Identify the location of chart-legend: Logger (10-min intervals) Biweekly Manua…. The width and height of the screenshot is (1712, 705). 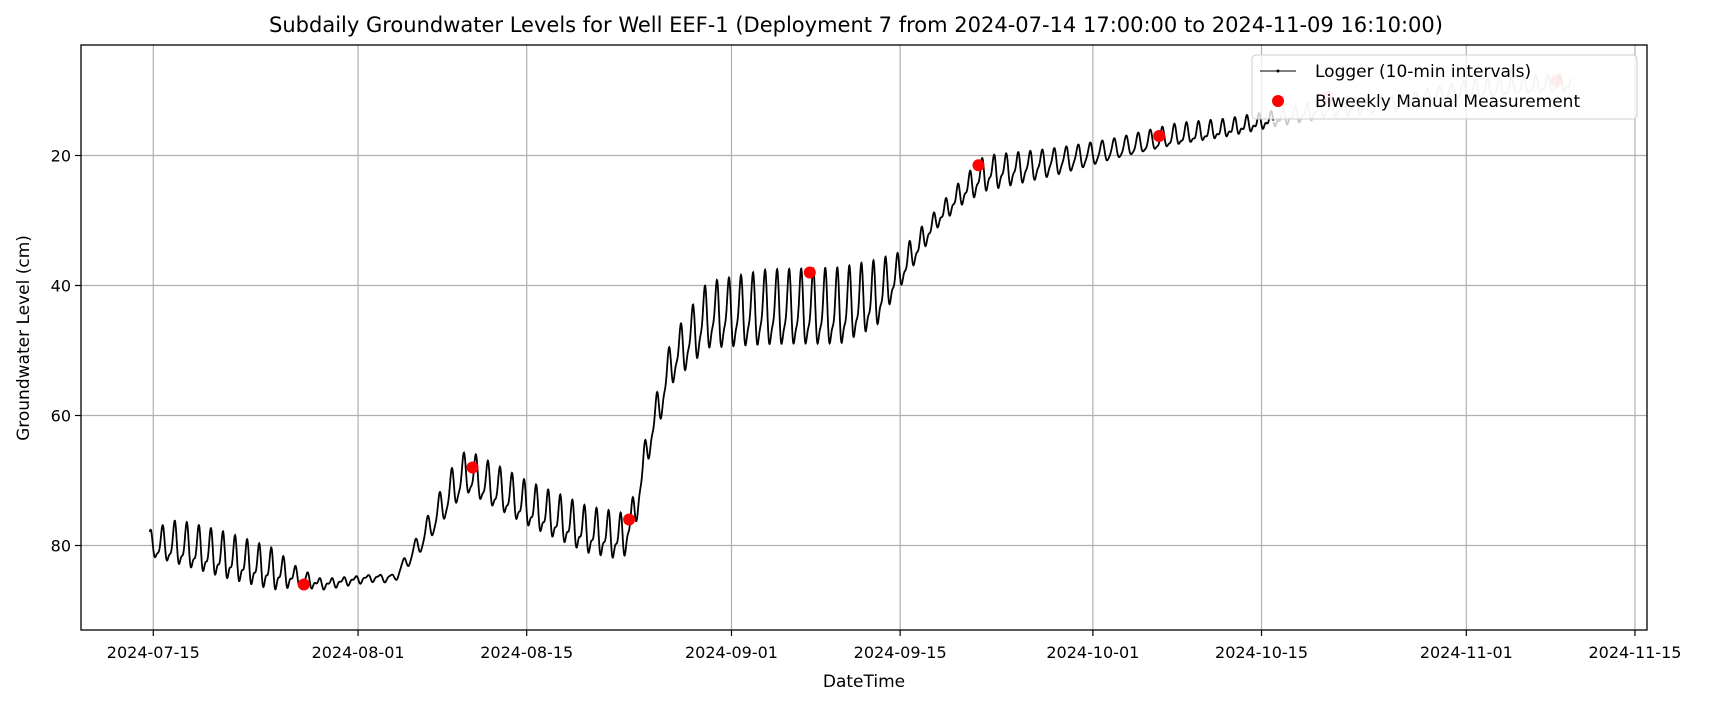
(1444, 87).